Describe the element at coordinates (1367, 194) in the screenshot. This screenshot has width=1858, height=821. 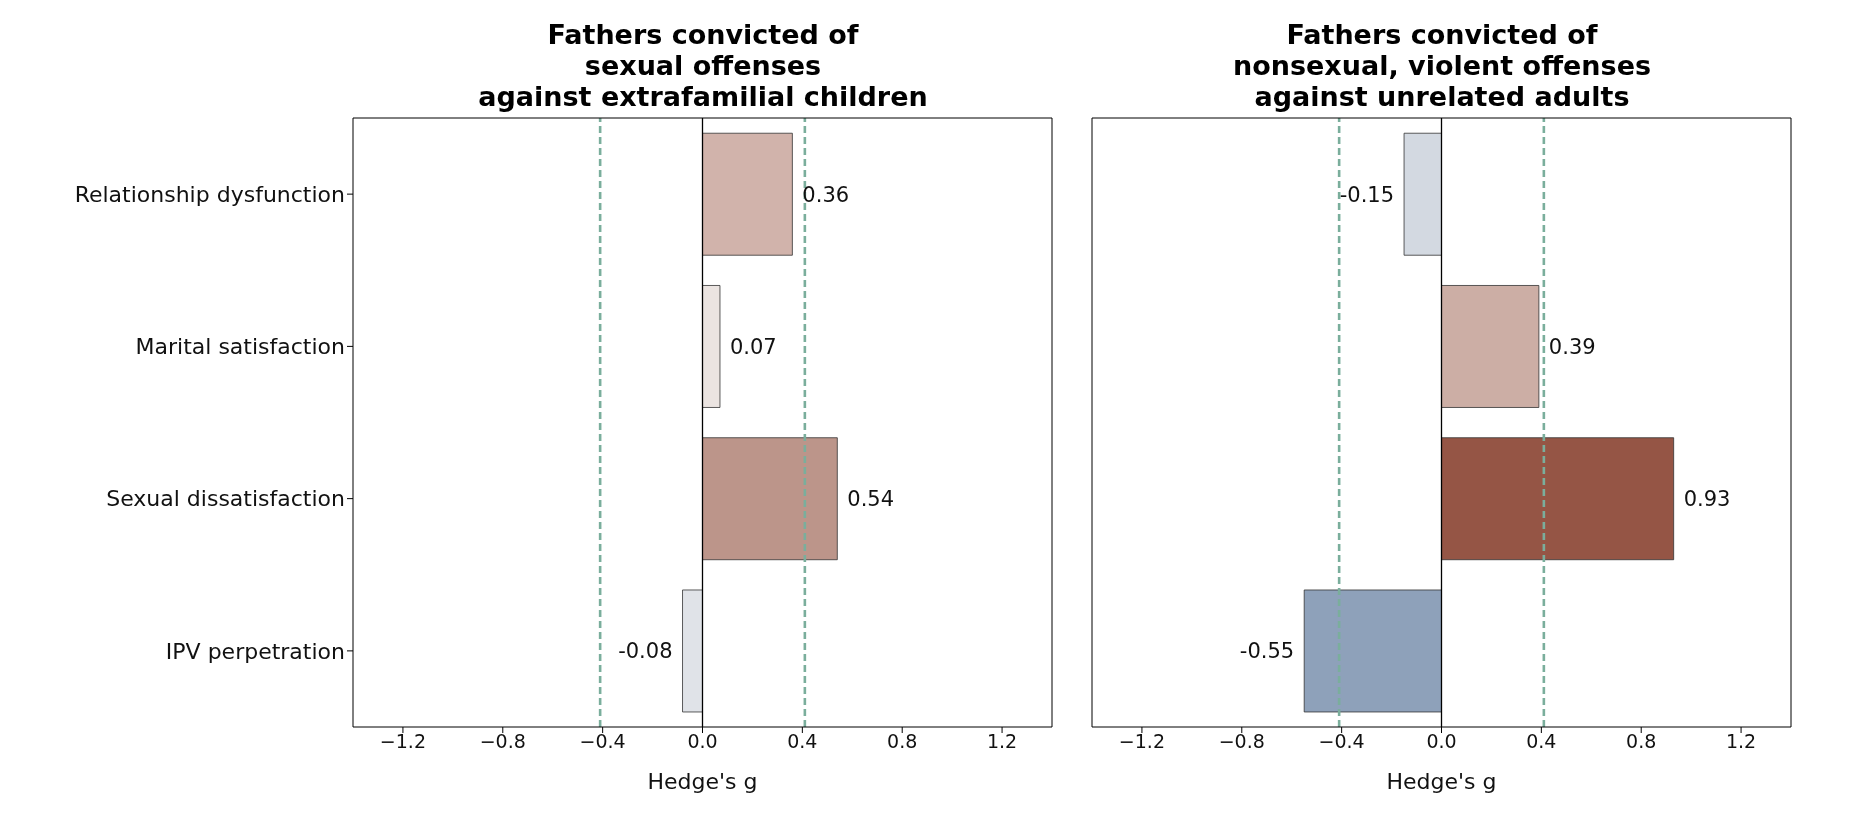
I see `data-label: -0.15` at that location.